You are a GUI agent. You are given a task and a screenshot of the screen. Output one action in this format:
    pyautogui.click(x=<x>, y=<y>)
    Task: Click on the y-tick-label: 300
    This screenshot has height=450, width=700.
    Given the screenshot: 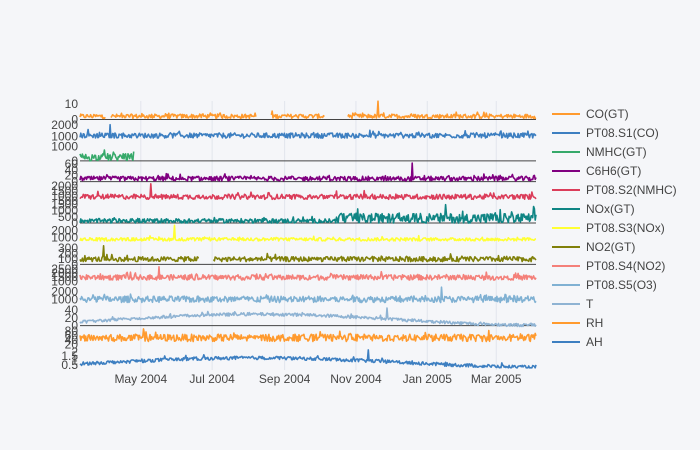 What is the action you would take?
    pyautogui.click(x=68, y=248)
    